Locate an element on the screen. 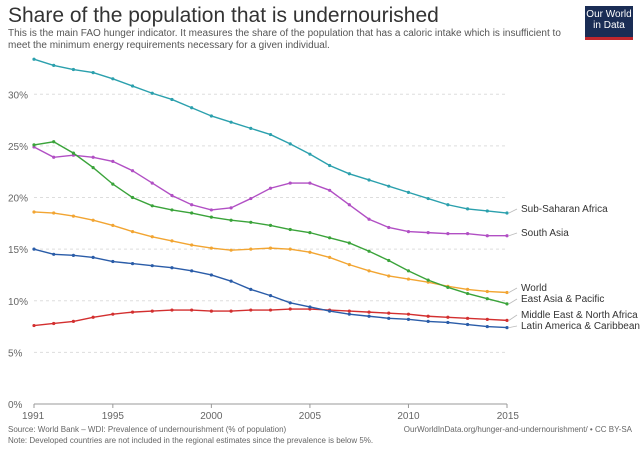 The image size is (640, 452). data-point-world-2007 is located at coordinates (349, 265).